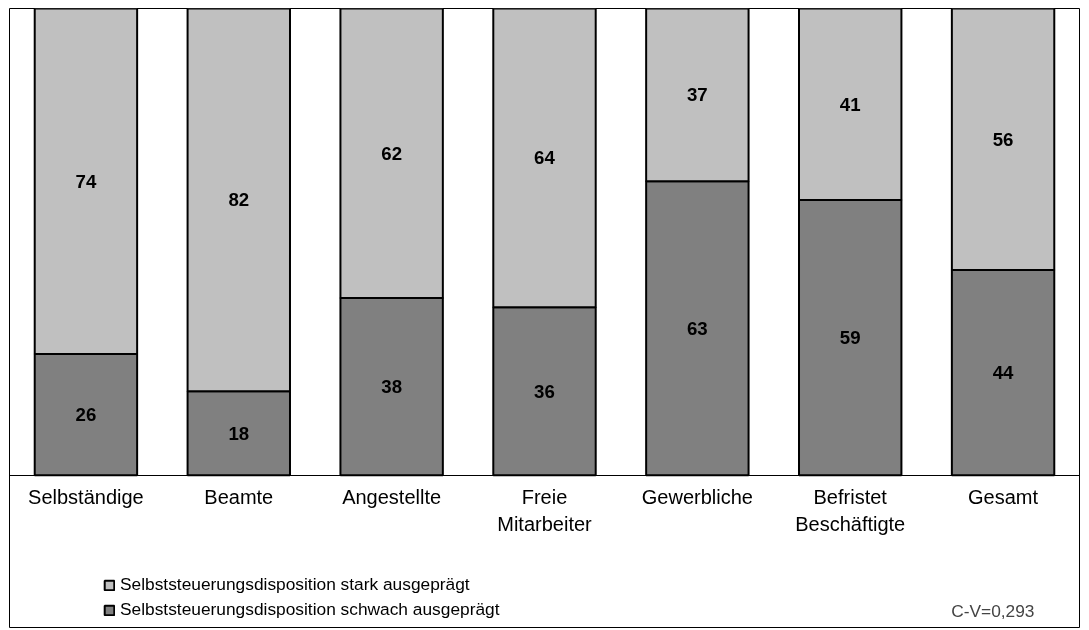 The image size is (1089, 630). Describe the element at coordinates (392, 387) in the screenshot. I see `data-label: 38` at that location.